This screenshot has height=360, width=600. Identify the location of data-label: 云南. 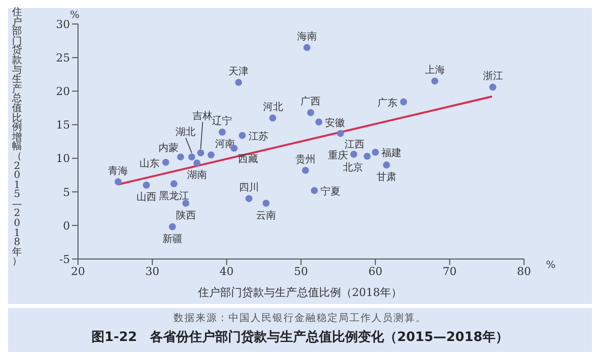
(266, 215).